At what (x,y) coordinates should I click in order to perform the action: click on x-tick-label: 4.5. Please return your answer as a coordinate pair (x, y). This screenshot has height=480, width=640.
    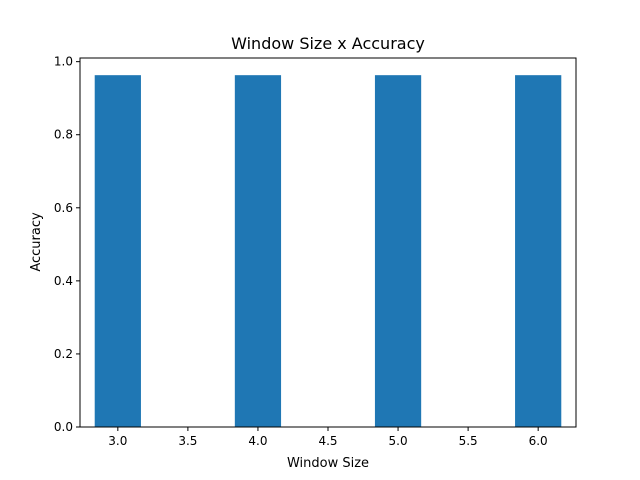
    Looking at the image, I should click on (327, 441).